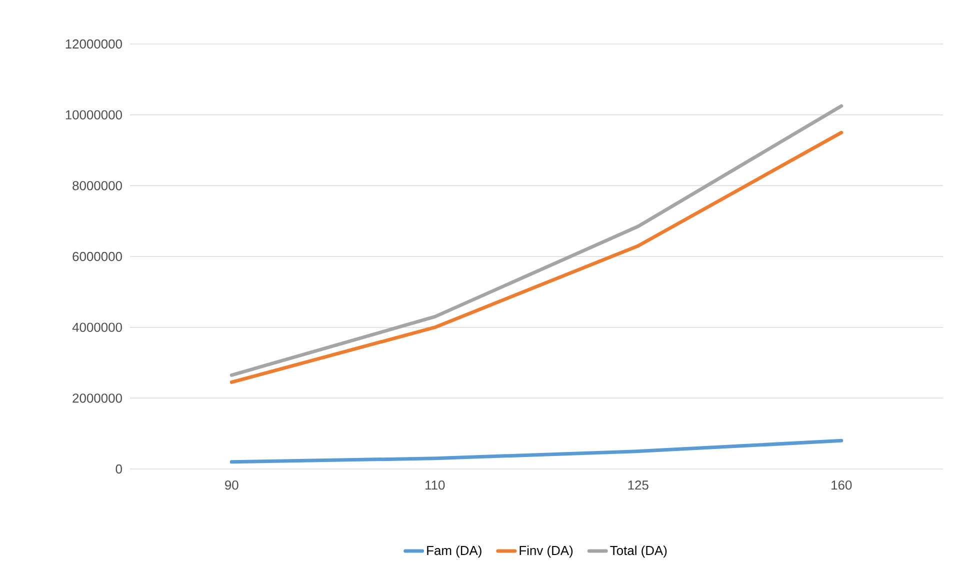  What do you see at coordinates (94, 44) in the screenshot?
I see `y-tick-label: 12000000` at bounding box center [94, 44].